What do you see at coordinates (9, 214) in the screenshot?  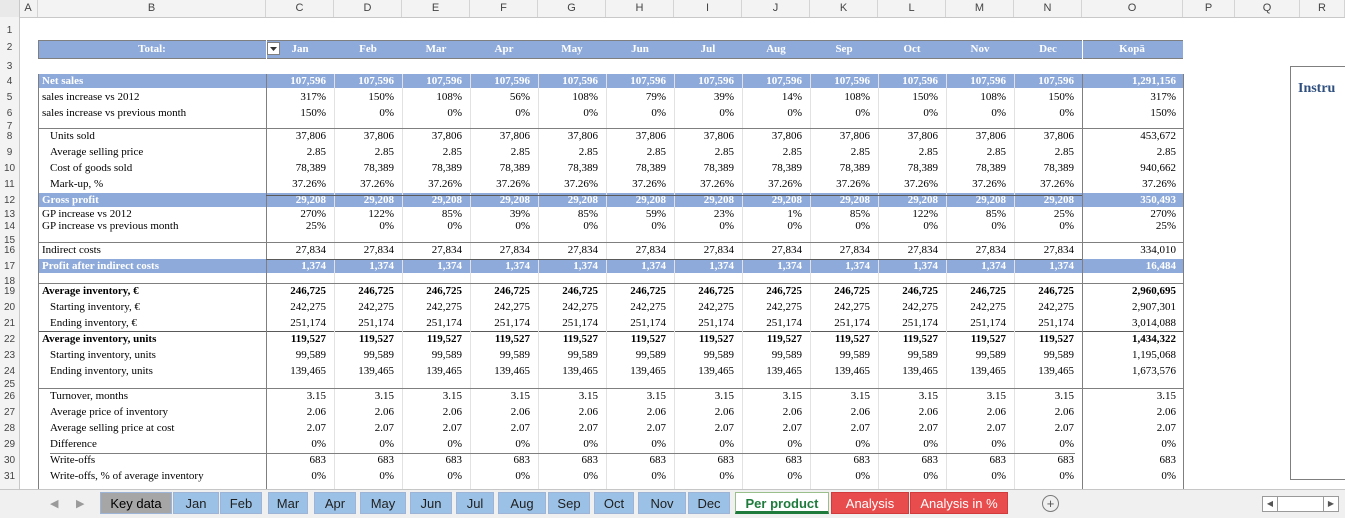 I see `row-header-13: 13` at bounding box center [9, 214].